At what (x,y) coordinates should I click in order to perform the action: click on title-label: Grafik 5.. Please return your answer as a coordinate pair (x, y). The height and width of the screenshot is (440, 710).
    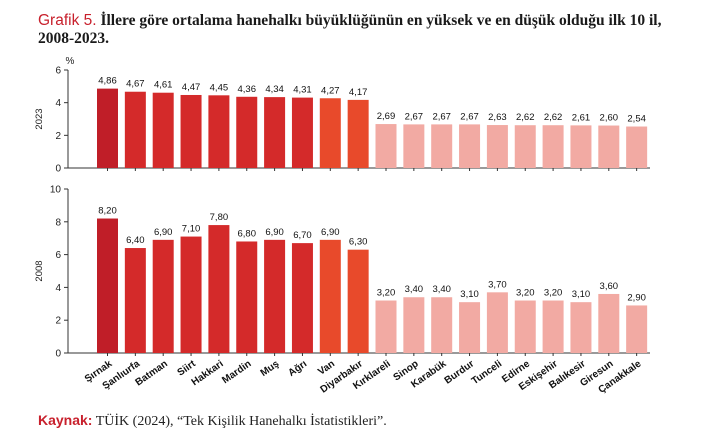
    Looking at the image, I should click on (67, 20).